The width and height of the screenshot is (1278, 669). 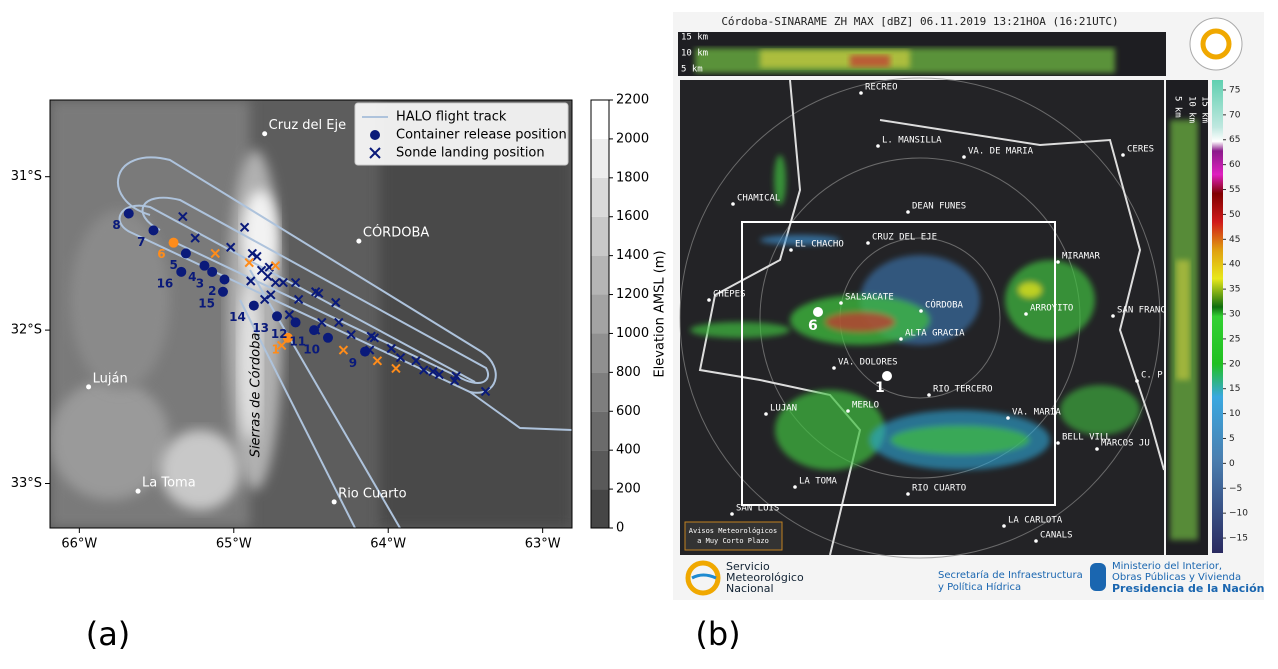 What do you see at coordinates (1238, 514) in the screenshot?
I see `radar-colorbar-label: −10` at bounding box center [1238, 514].